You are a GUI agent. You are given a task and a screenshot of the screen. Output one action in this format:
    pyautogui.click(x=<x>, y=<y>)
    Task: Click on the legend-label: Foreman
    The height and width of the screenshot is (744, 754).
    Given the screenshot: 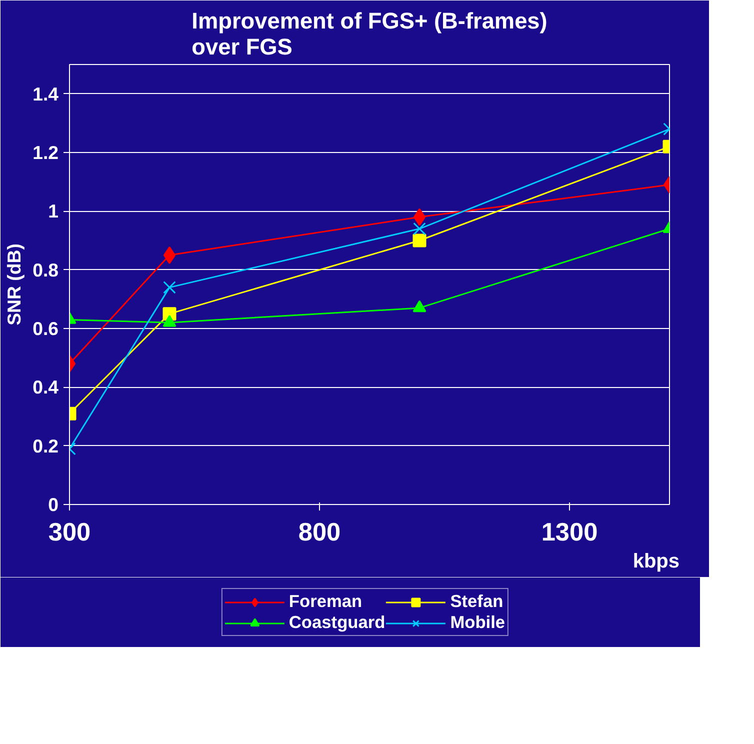 What is the action you would take?
    pyautogui.click(x=325, y=601)
    